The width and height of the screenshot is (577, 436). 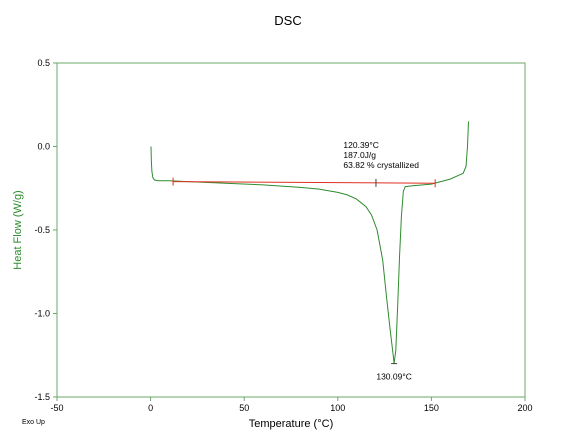 I want to click on integration-baseline, so click(x=304, y=182).